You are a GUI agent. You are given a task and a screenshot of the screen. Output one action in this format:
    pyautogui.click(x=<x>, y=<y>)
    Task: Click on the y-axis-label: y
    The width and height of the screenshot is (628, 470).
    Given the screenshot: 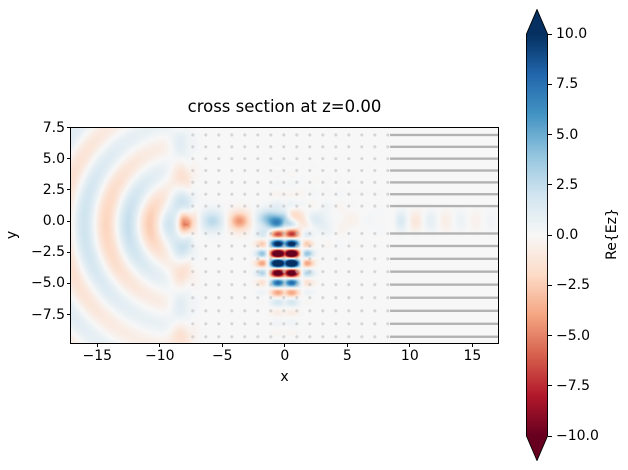 What is the action you would take?
    pyautogui.click(x=12, y=235)
    